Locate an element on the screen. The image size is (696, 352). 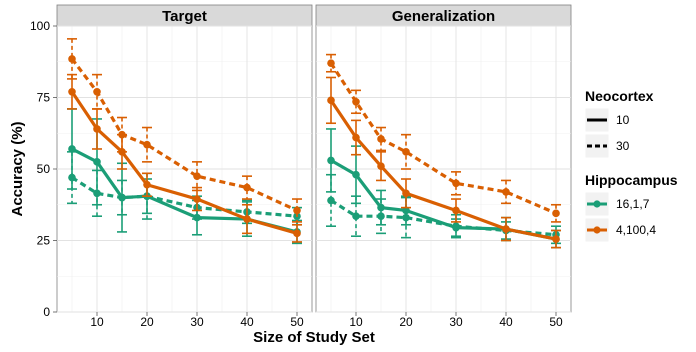
y-axis-title: Accuracy (%) is located at coordinates (17, 168).